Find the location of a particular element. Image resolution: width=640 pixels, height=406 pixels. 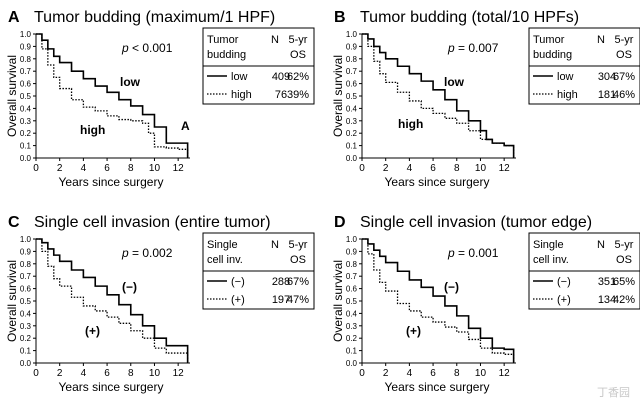

legend-os: 47% is located at coordinates (298, 300).